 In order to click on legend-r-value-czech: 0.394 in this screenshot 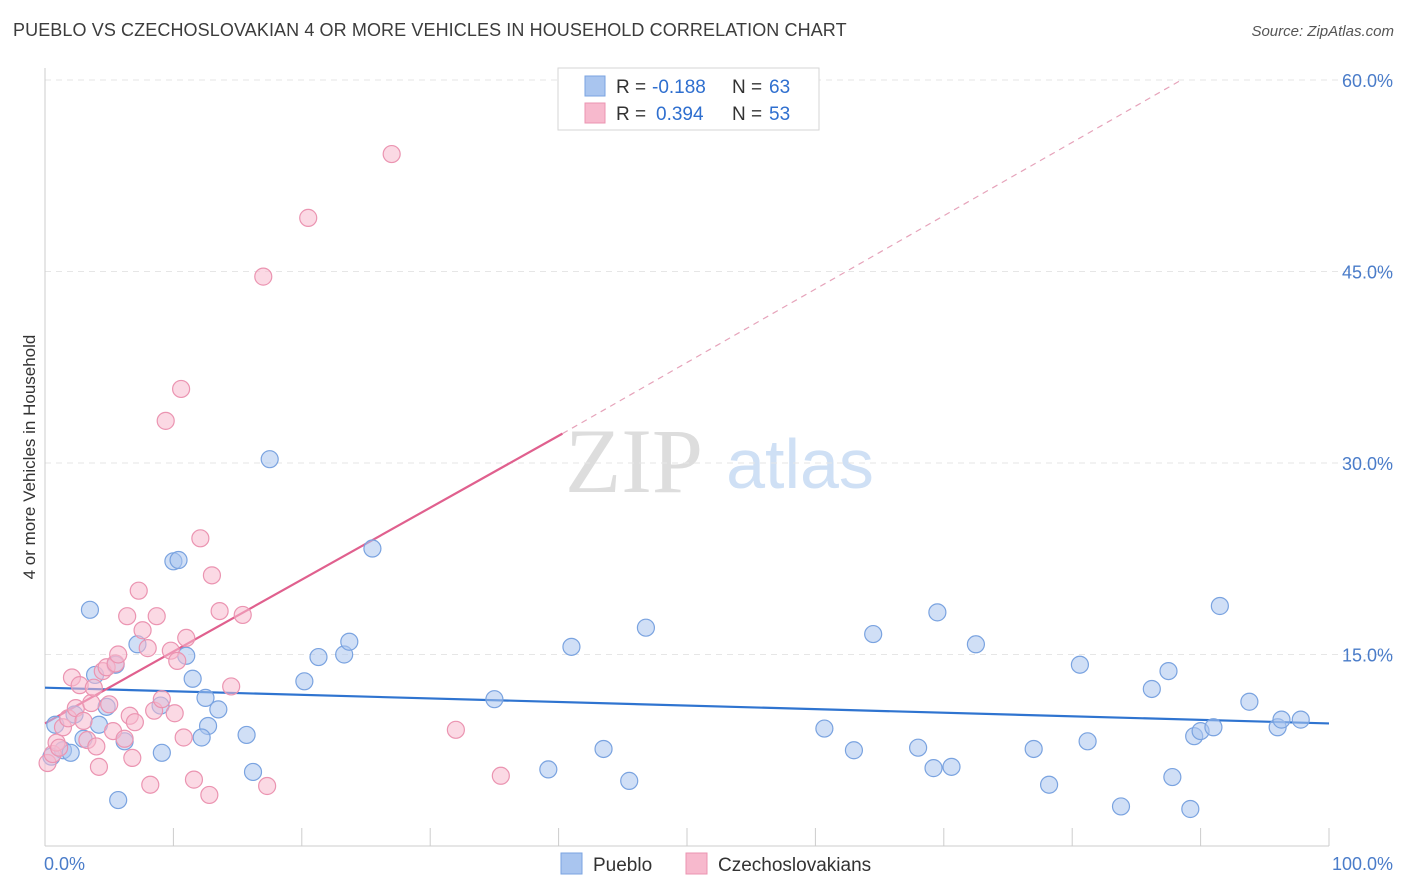, I will do `click(680, 114)`.